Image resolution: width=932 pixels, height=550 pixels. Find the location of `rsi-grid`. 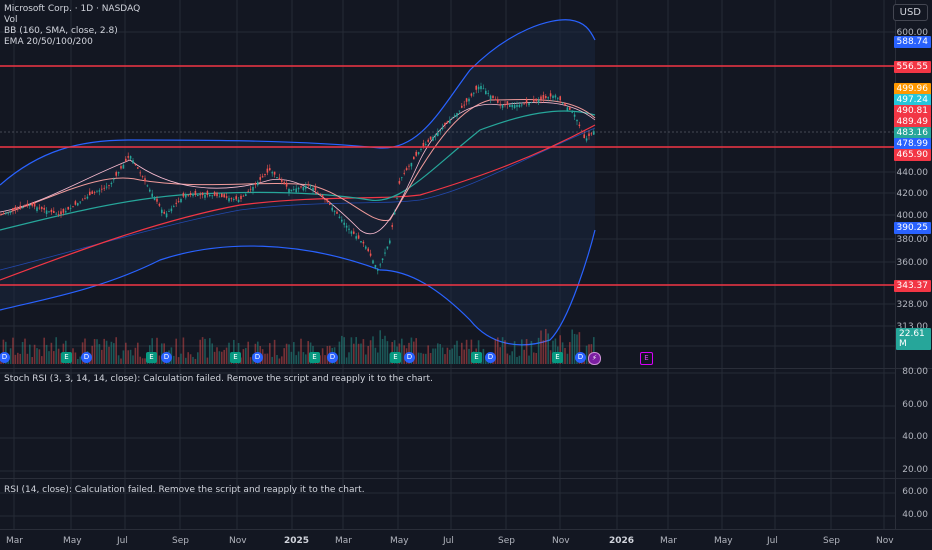

rsi-grid is located at coordinates (448, 504).